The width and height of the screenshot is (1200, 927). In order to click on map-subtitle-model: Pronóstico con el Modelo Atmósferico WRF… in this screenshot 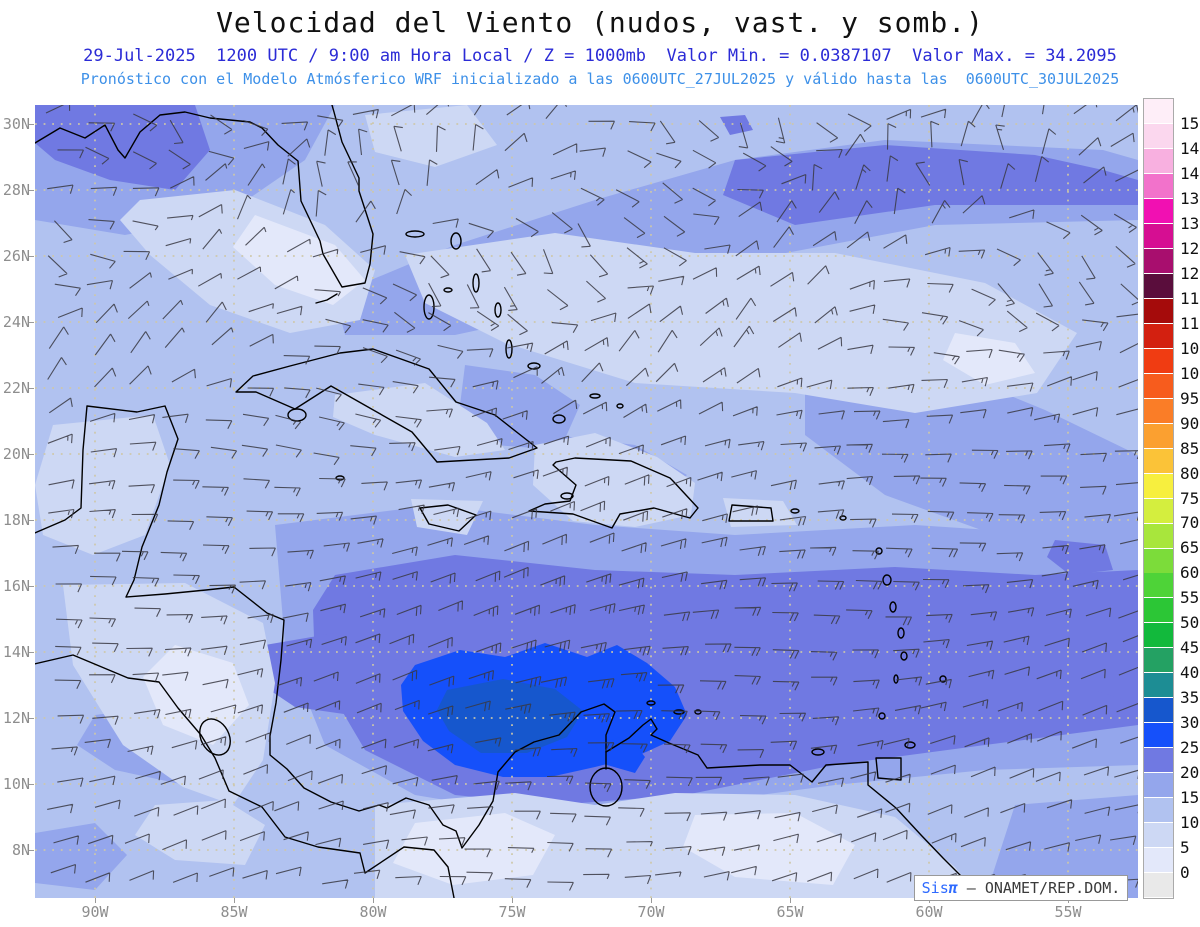, I will do `click(600, 79)`.